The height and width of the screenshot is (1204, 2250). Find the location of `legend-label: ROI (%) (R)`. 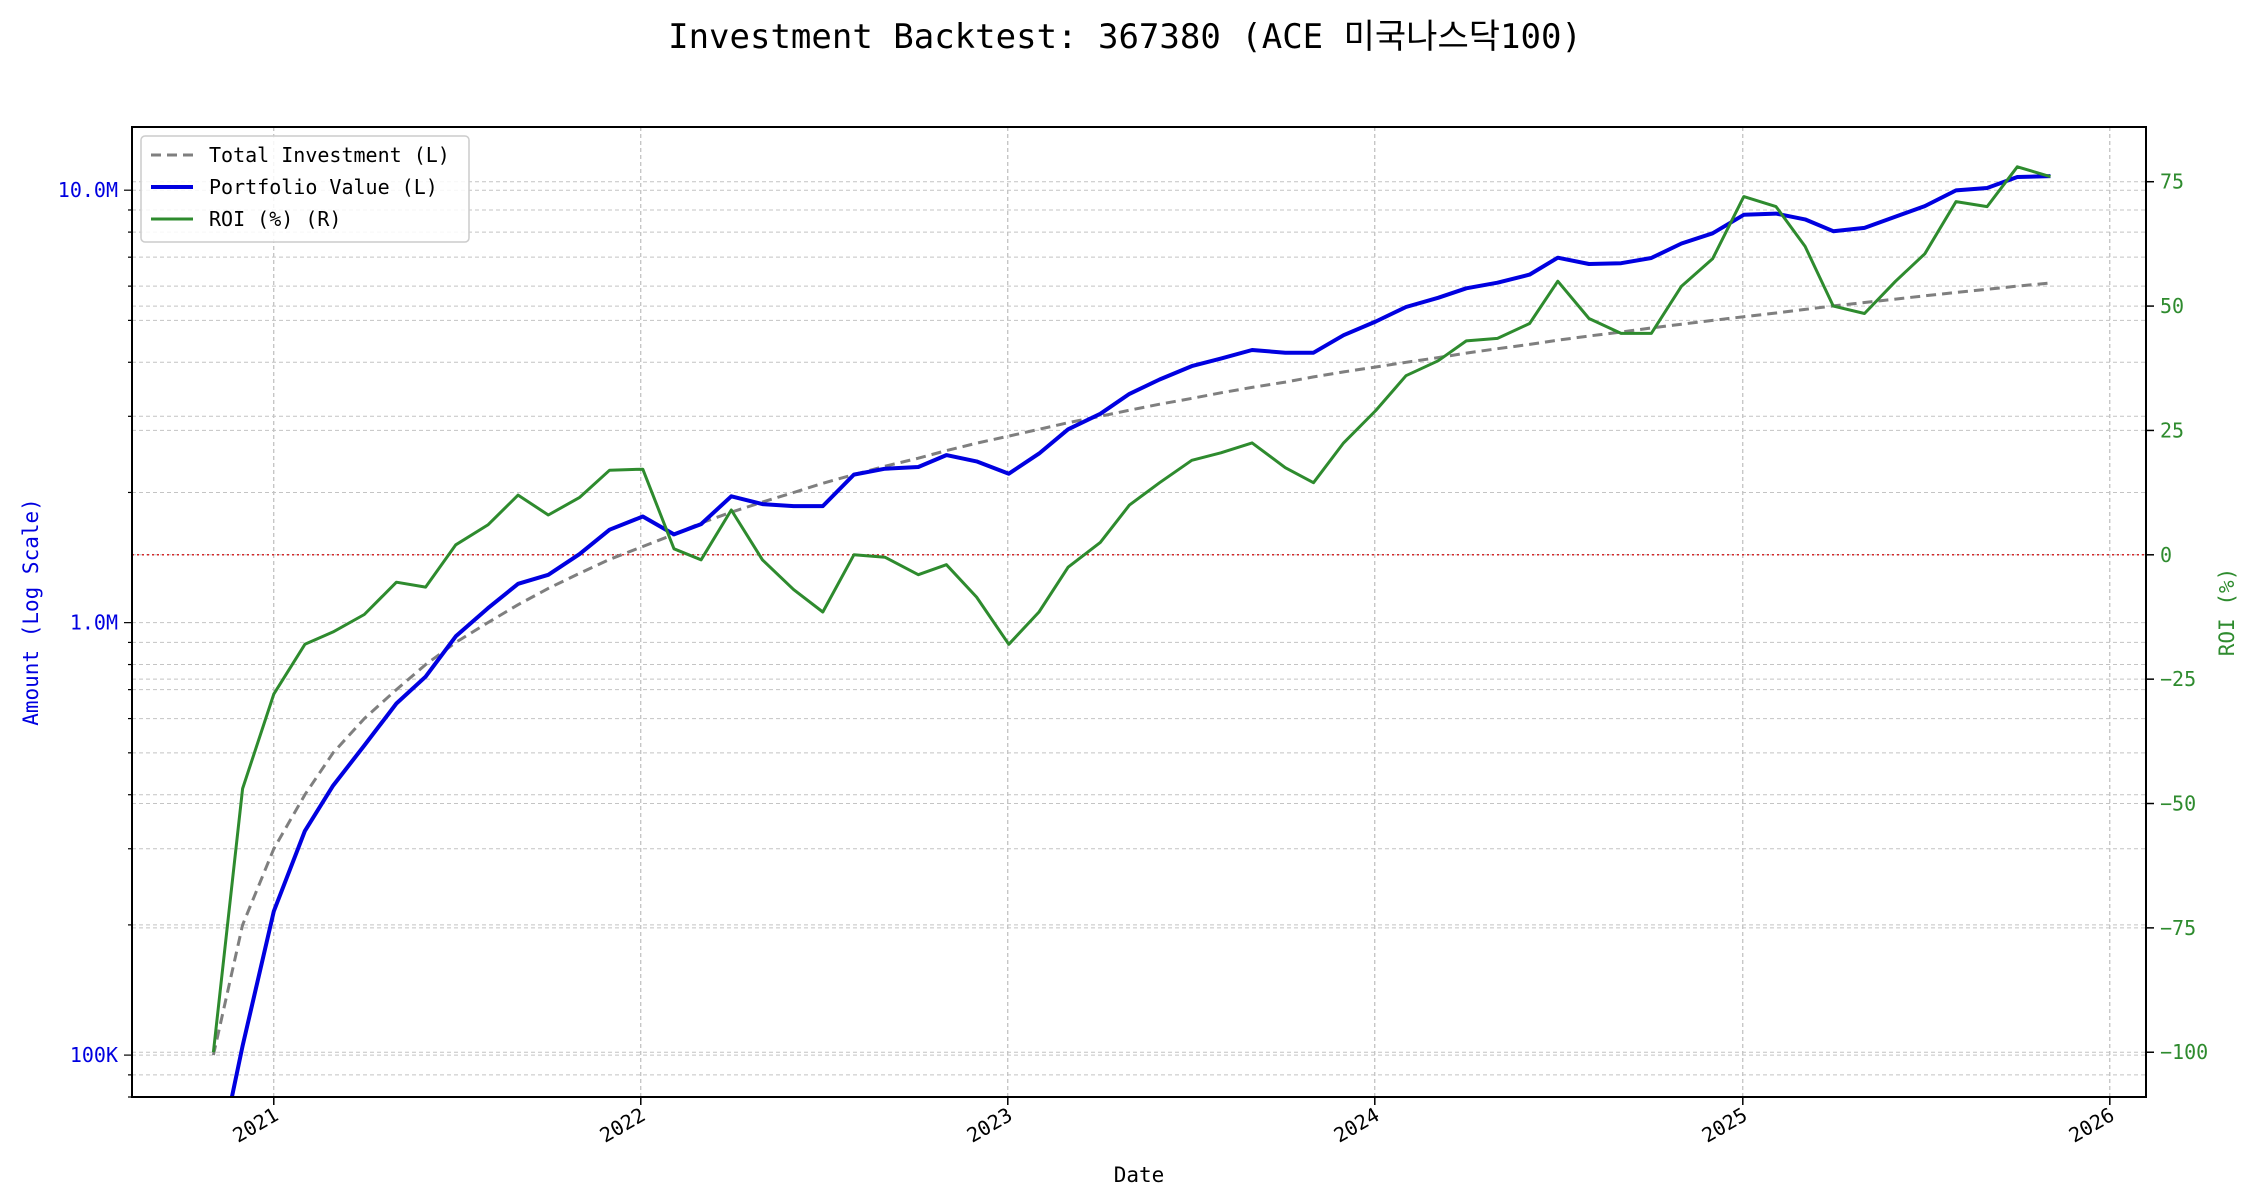

legend-label: ROI (%) (R) is located at coordinates (275, 219).